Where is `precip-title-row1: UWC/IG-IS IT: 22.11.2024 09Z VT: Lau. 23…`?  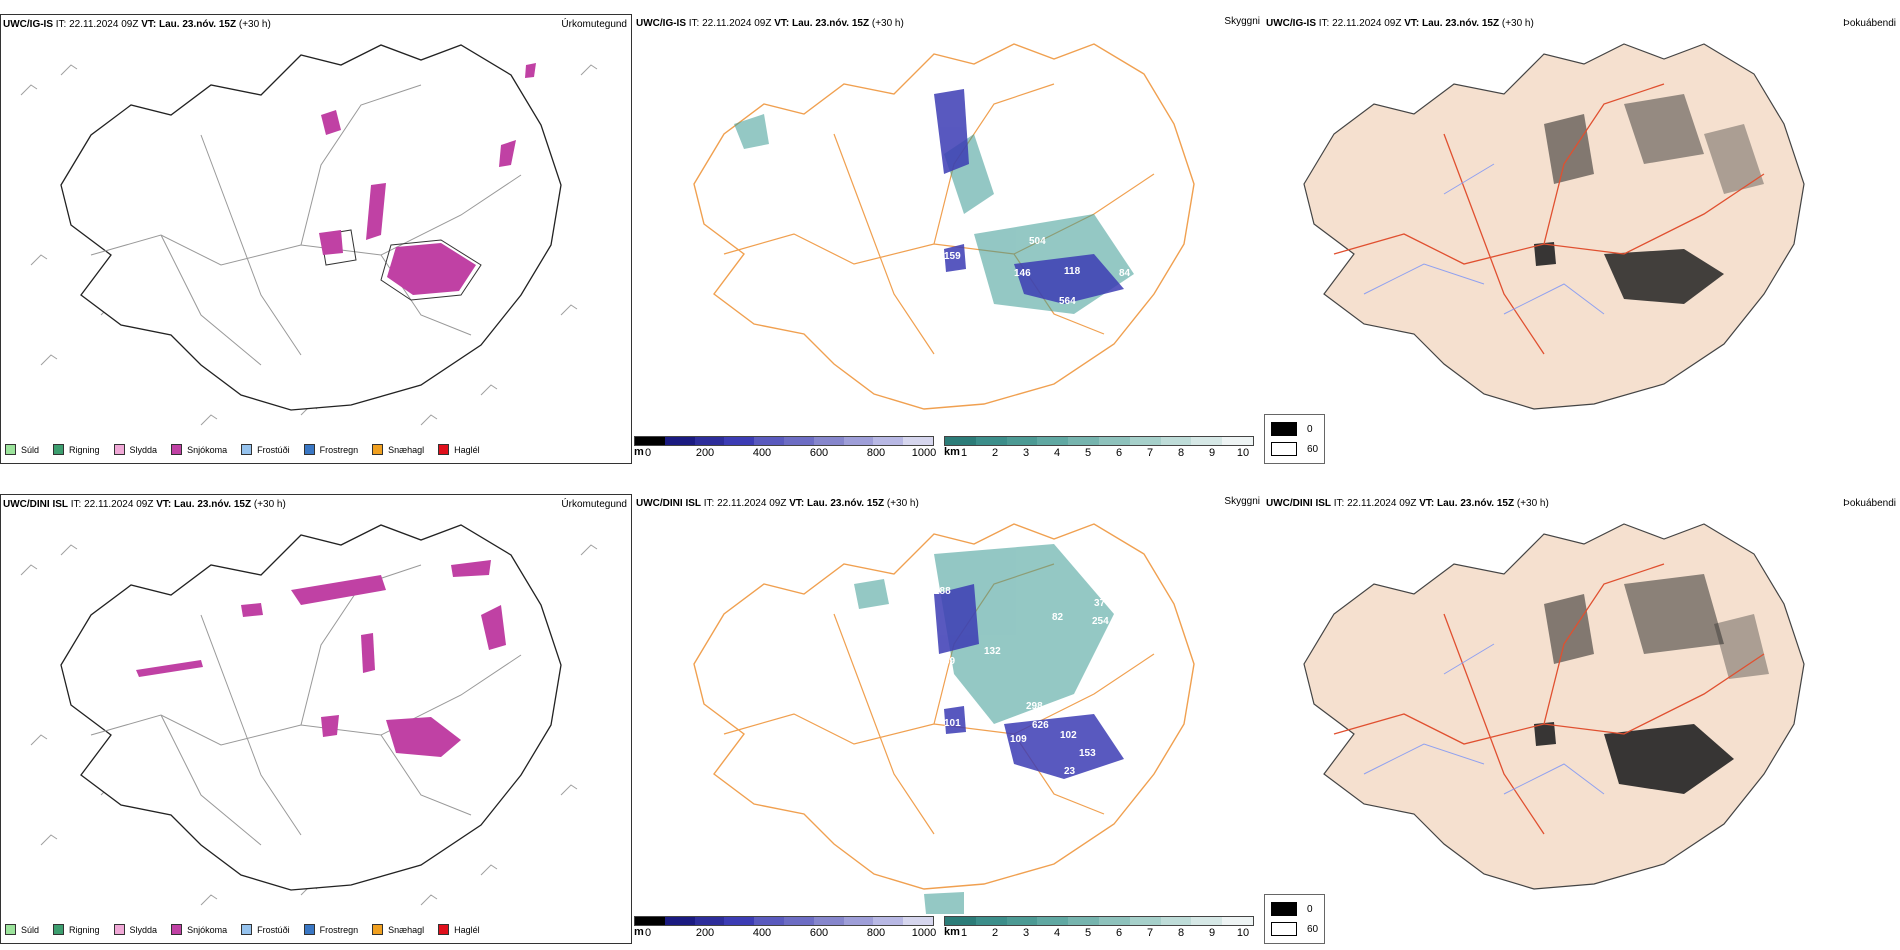
precip-title-row1: UWC/IG-IS IT: 22.11.2024 09Z VT: Lau. 23… is located at coordinates (137, 24).